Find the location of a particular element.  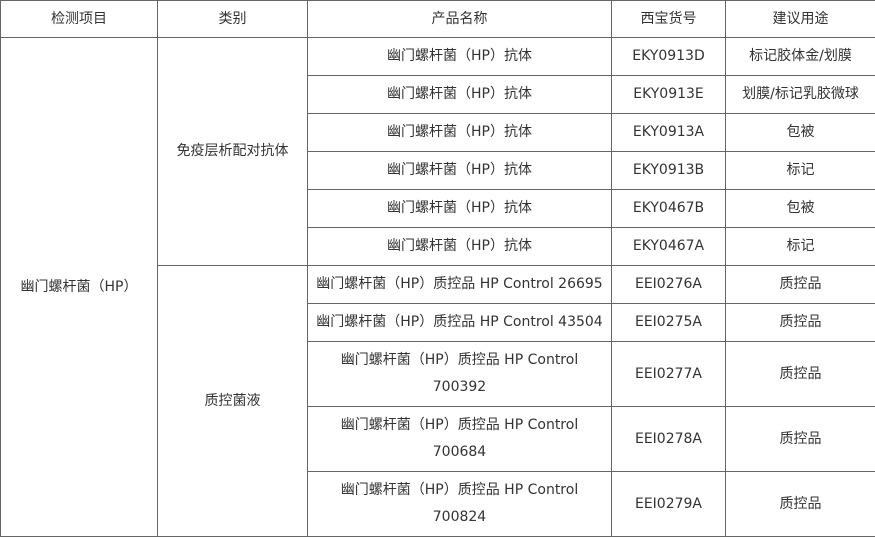

header-row: 检测项目 类别 产品名称 西宝货号 建议用途 is located at coordinates (437, 19).